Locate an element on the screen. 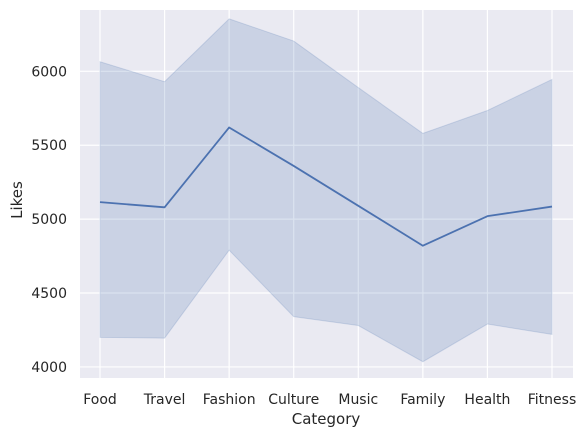  y-tick-label: 5000 is located at coordinates (49, 220).